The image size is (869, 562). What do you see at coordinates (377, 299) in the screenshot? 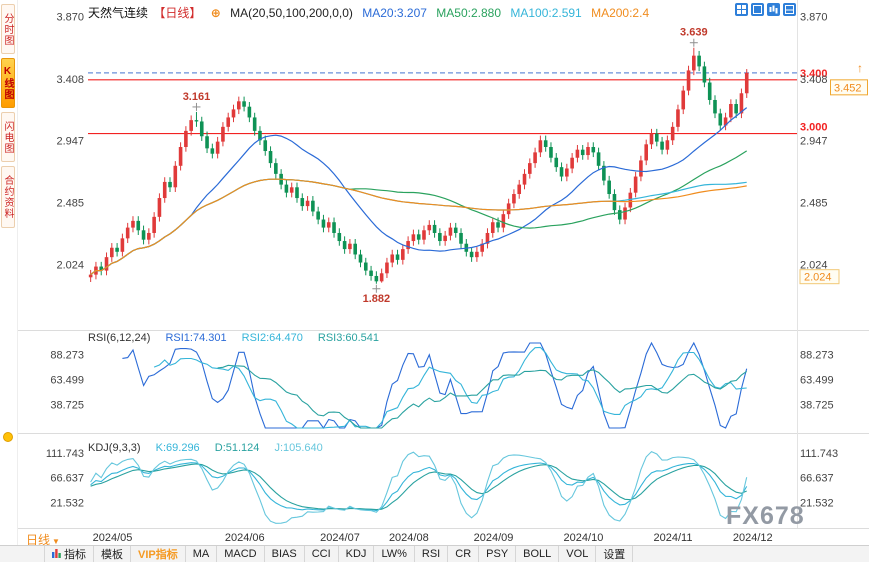
I see `svg-text: 1.882` at bounding box center [377, 299].